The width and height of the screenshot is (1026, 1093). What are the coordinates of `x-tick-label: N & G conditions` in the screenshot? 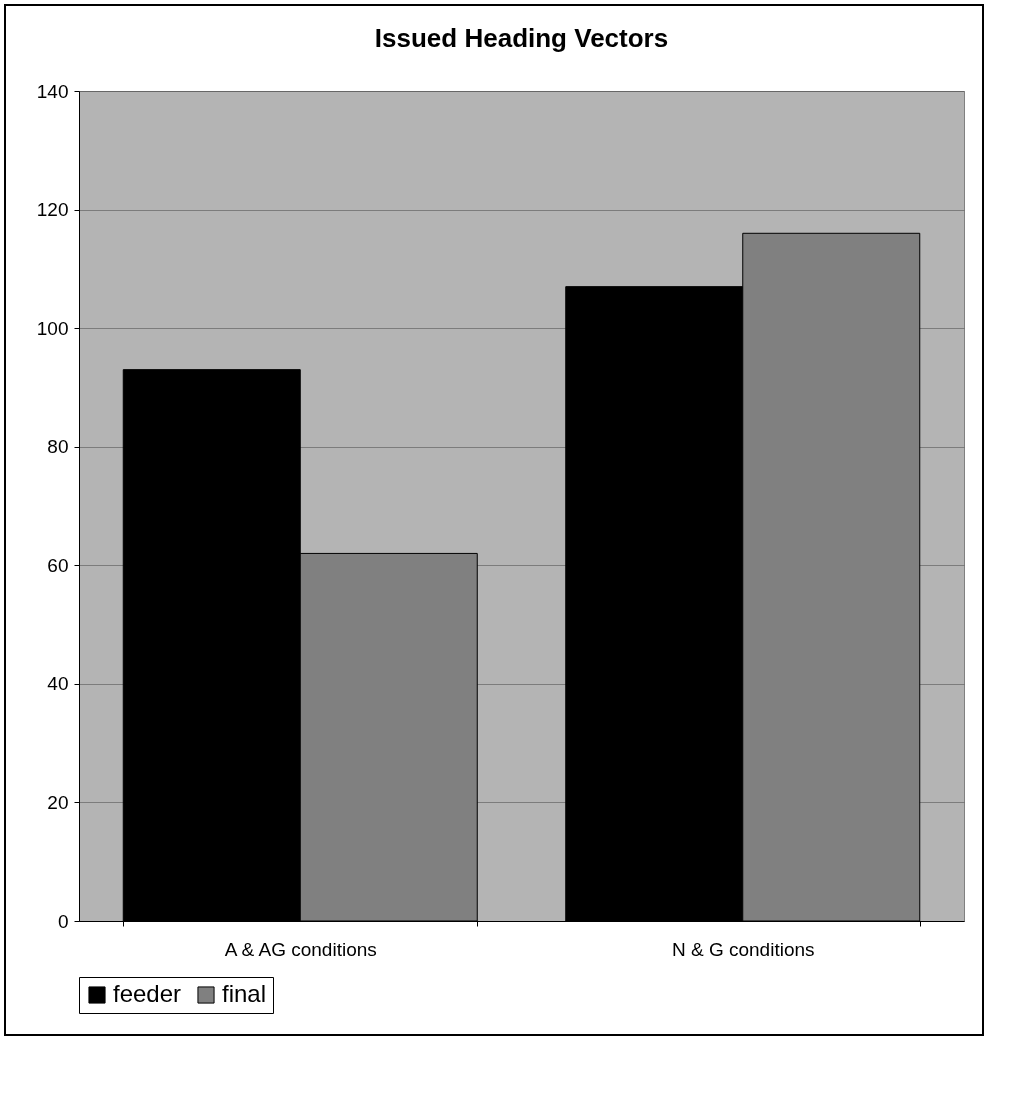 It's located at (743, 949).